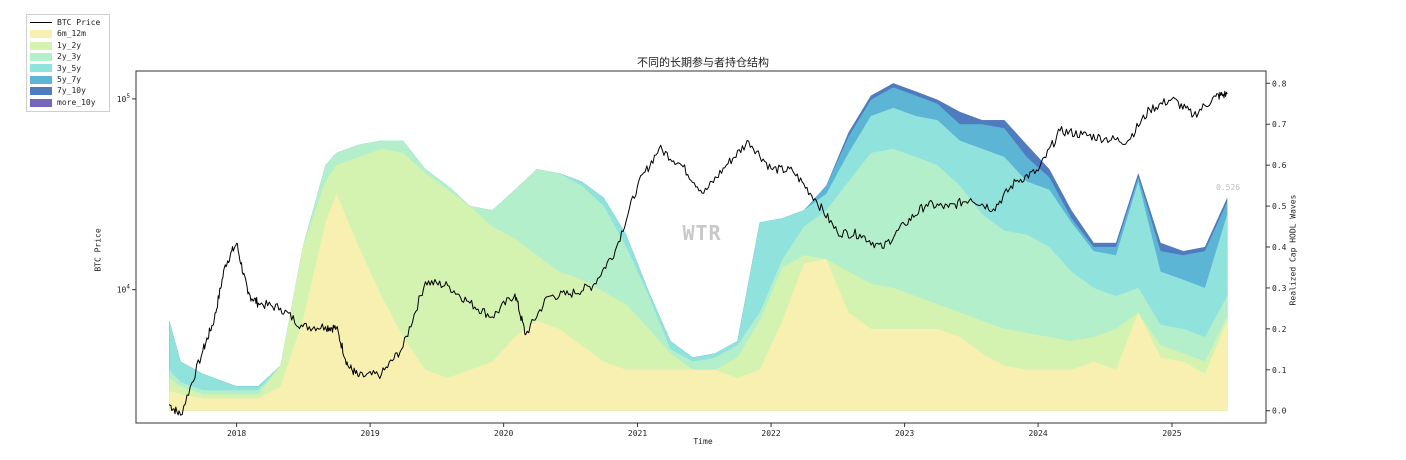  I want to click on x-tick-label: 2024, so click(1037, 433).